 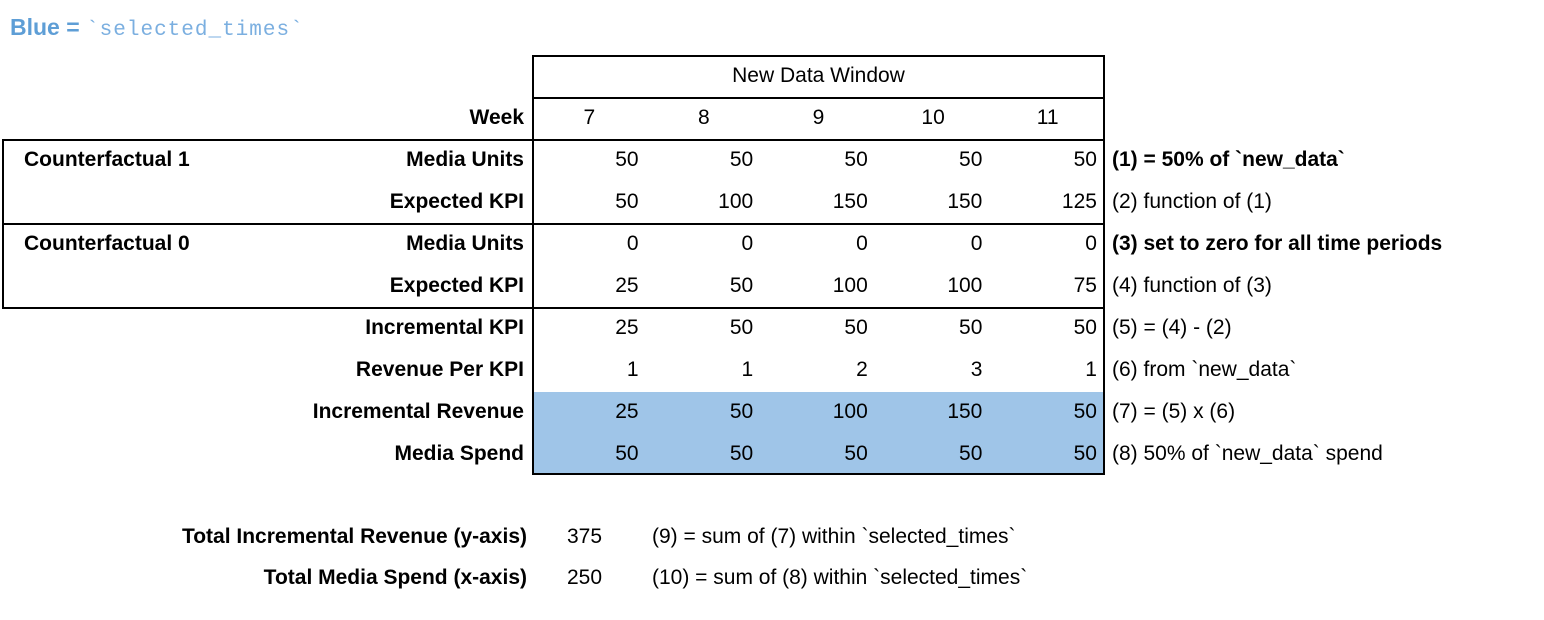 What do you see at coordinates (818, 75) in the screenshot?
I see `new-data-window-header: New Data Window` at bounding box center [818, 75].